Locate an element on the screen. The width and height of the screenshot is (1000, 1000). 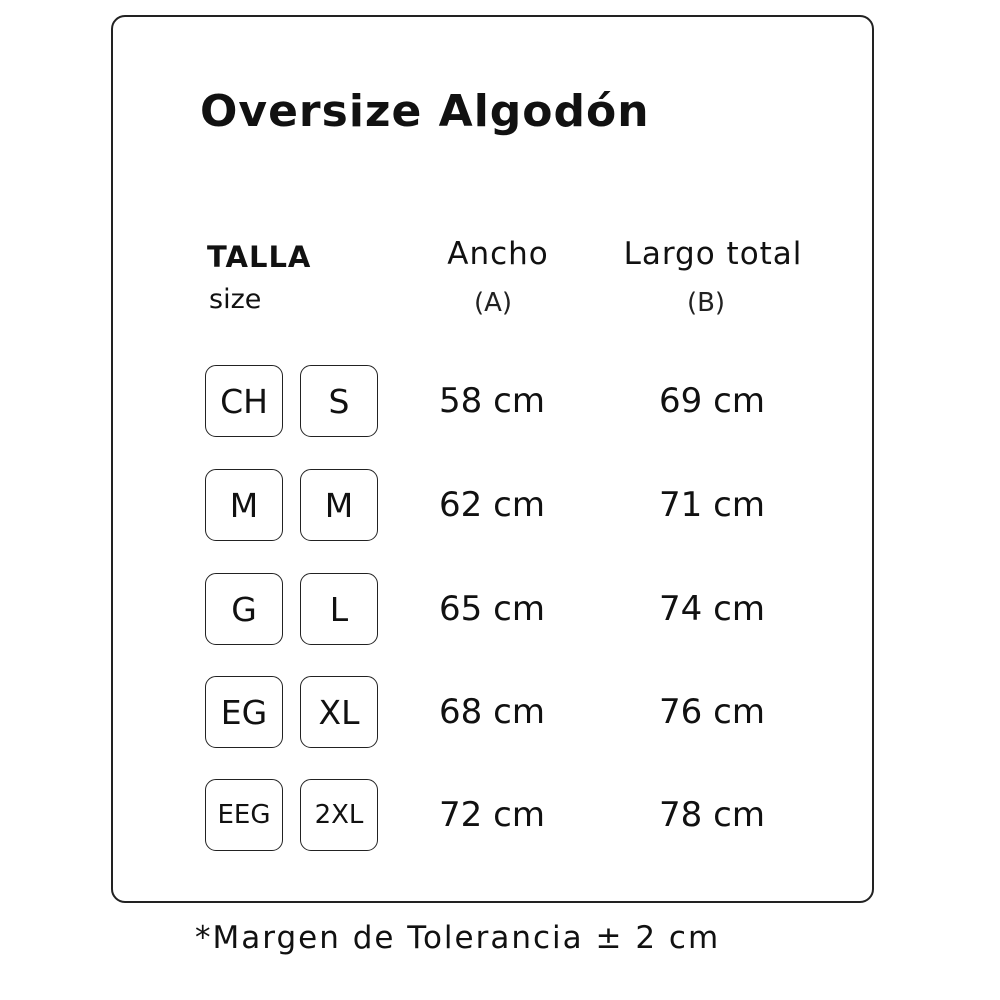
size-intl-badge: S is located at coordinates (339, 401).